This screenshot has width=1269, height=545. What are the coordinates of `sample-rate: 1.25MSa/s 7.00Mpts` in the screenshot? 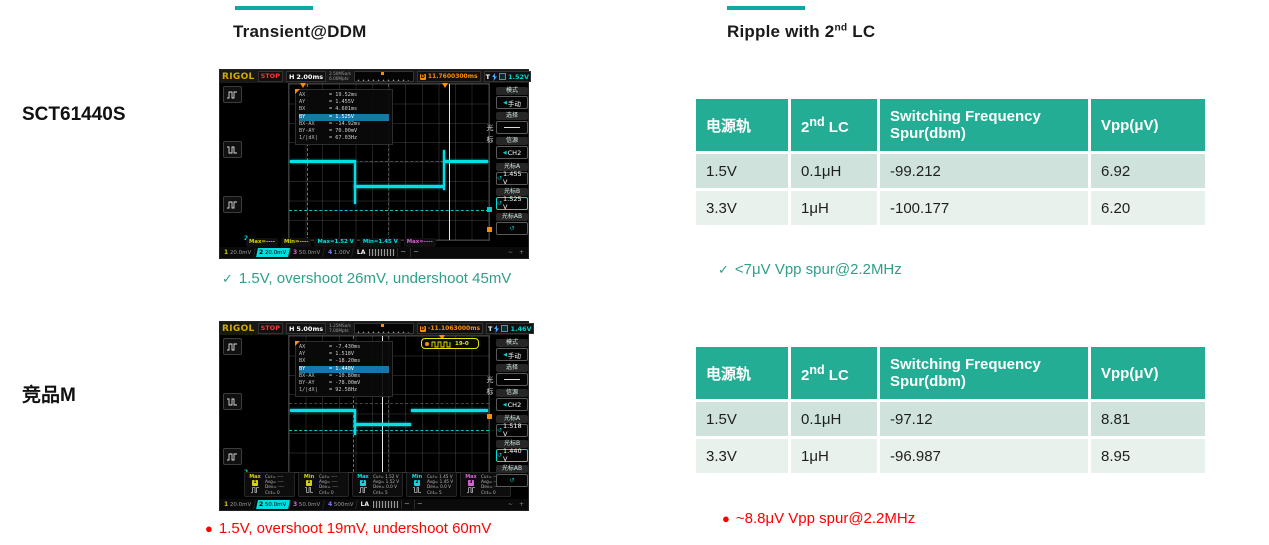 It's located at (340, 327).